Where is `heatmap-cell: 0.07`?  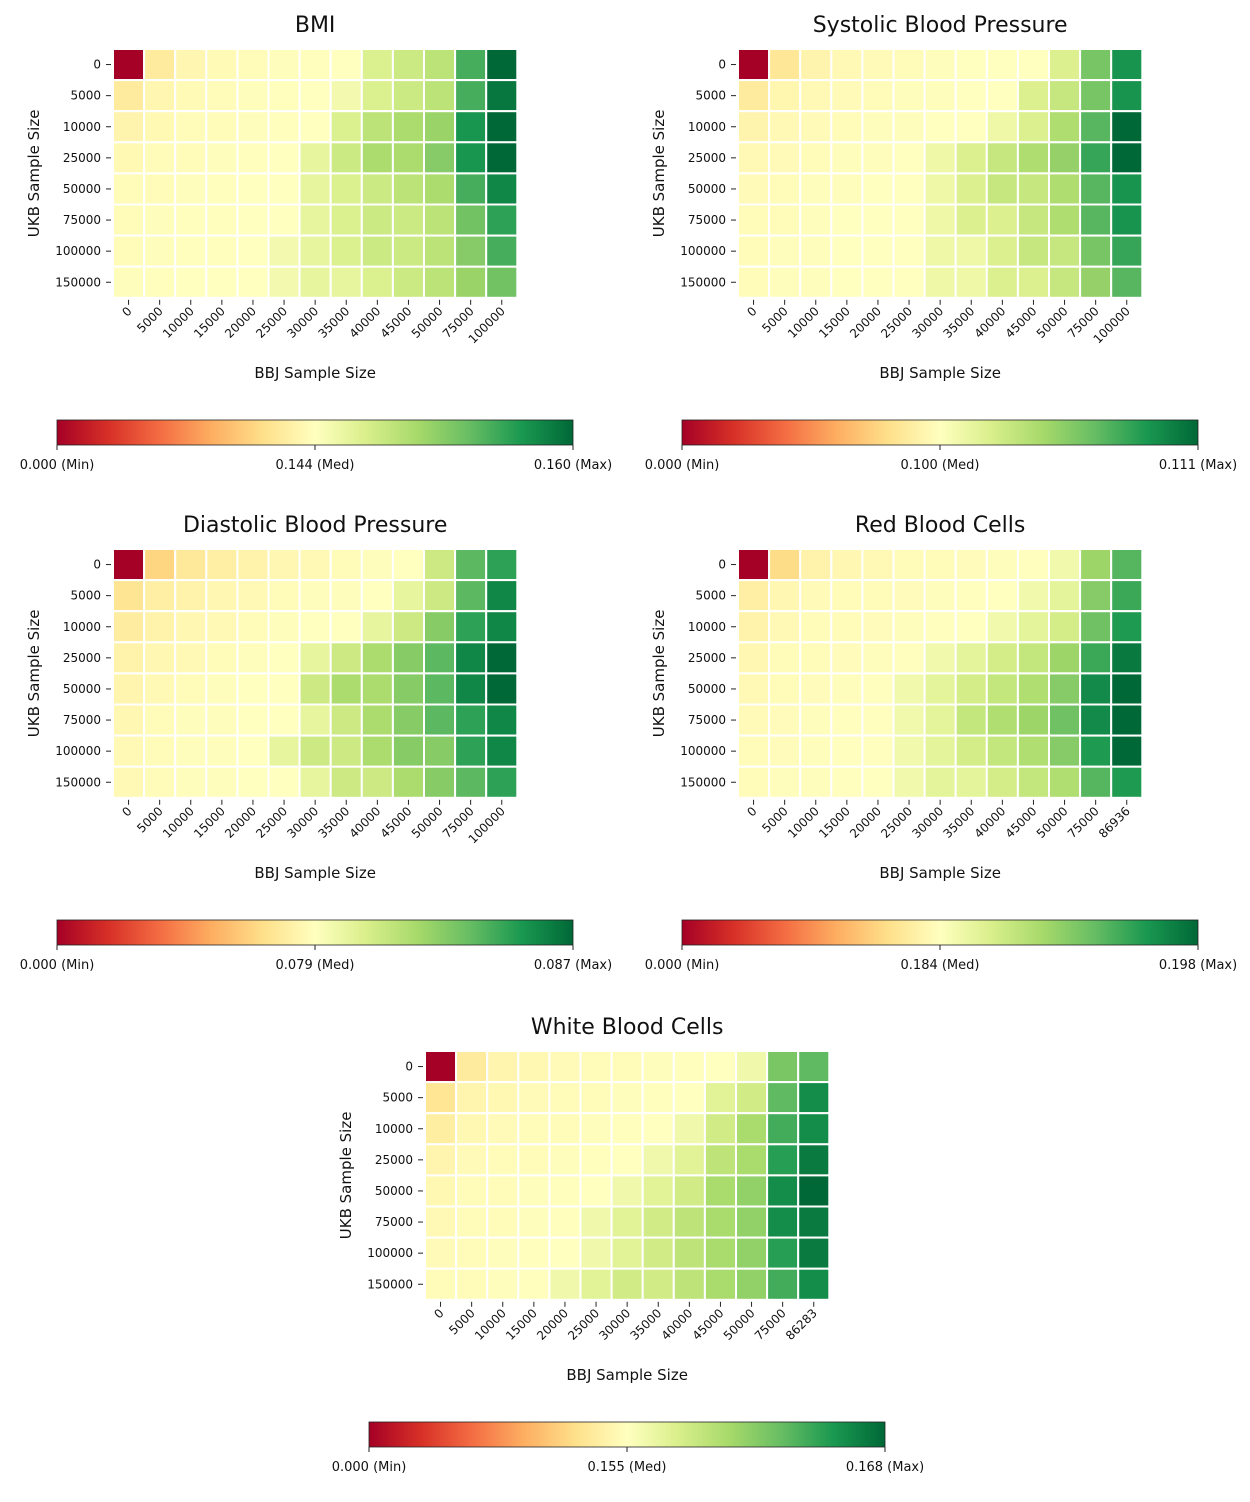
heatmap-cell: 0.07 is located at coordinates (129, 627).